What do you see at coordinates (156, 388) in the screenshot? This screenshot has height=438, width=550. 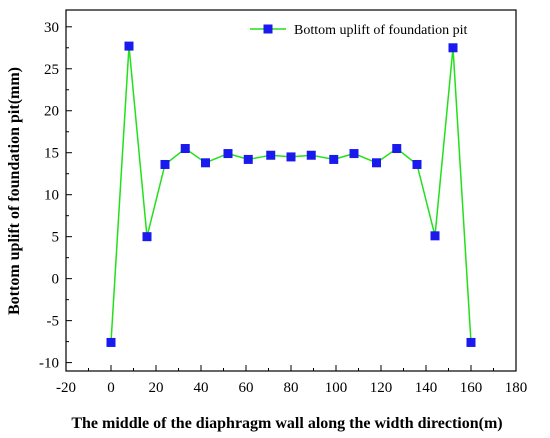 I see `x-tick-label: 20` at bounding box center [156, 388].